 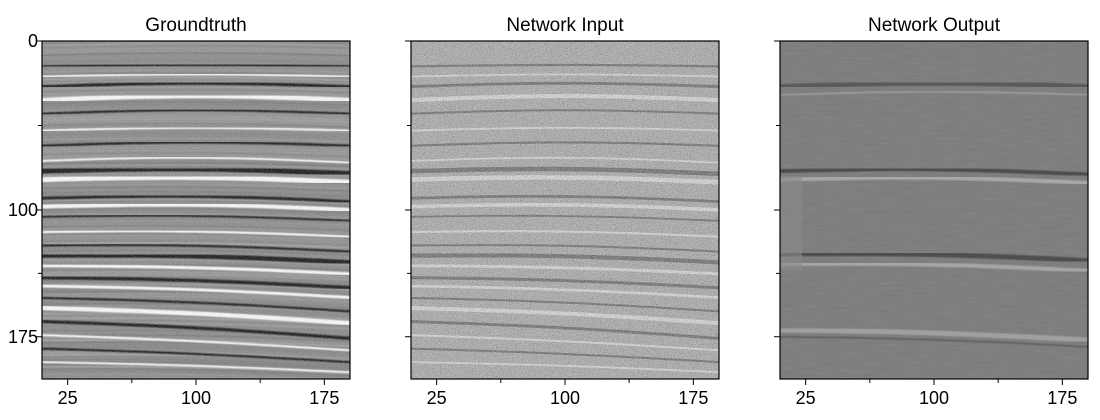 What do you see at coordinates (934, 25) in the screenshot?
I see `panel-title: Network Output` at bounding box center [934, 25].